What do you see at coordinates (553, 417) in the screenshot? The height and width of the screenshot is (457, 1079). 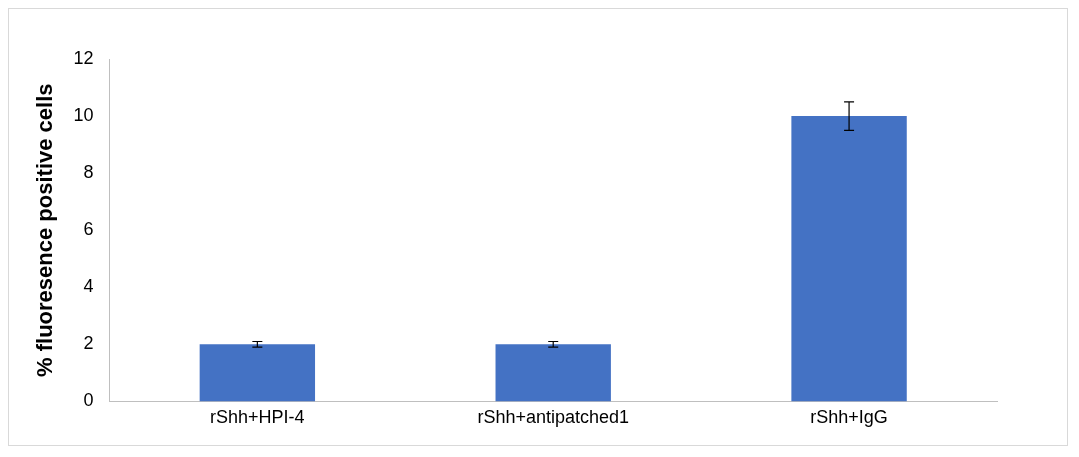 I see `x-tick-label: rShh+antipatched1` at bounding box center [553, 417].